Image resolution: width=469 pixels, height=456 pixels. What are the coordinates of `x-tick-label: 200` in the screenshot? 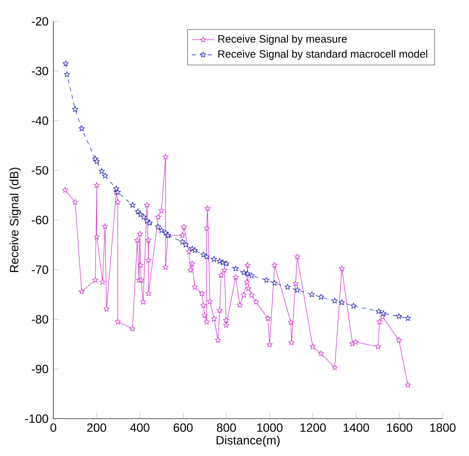 It's located at (96, 427).